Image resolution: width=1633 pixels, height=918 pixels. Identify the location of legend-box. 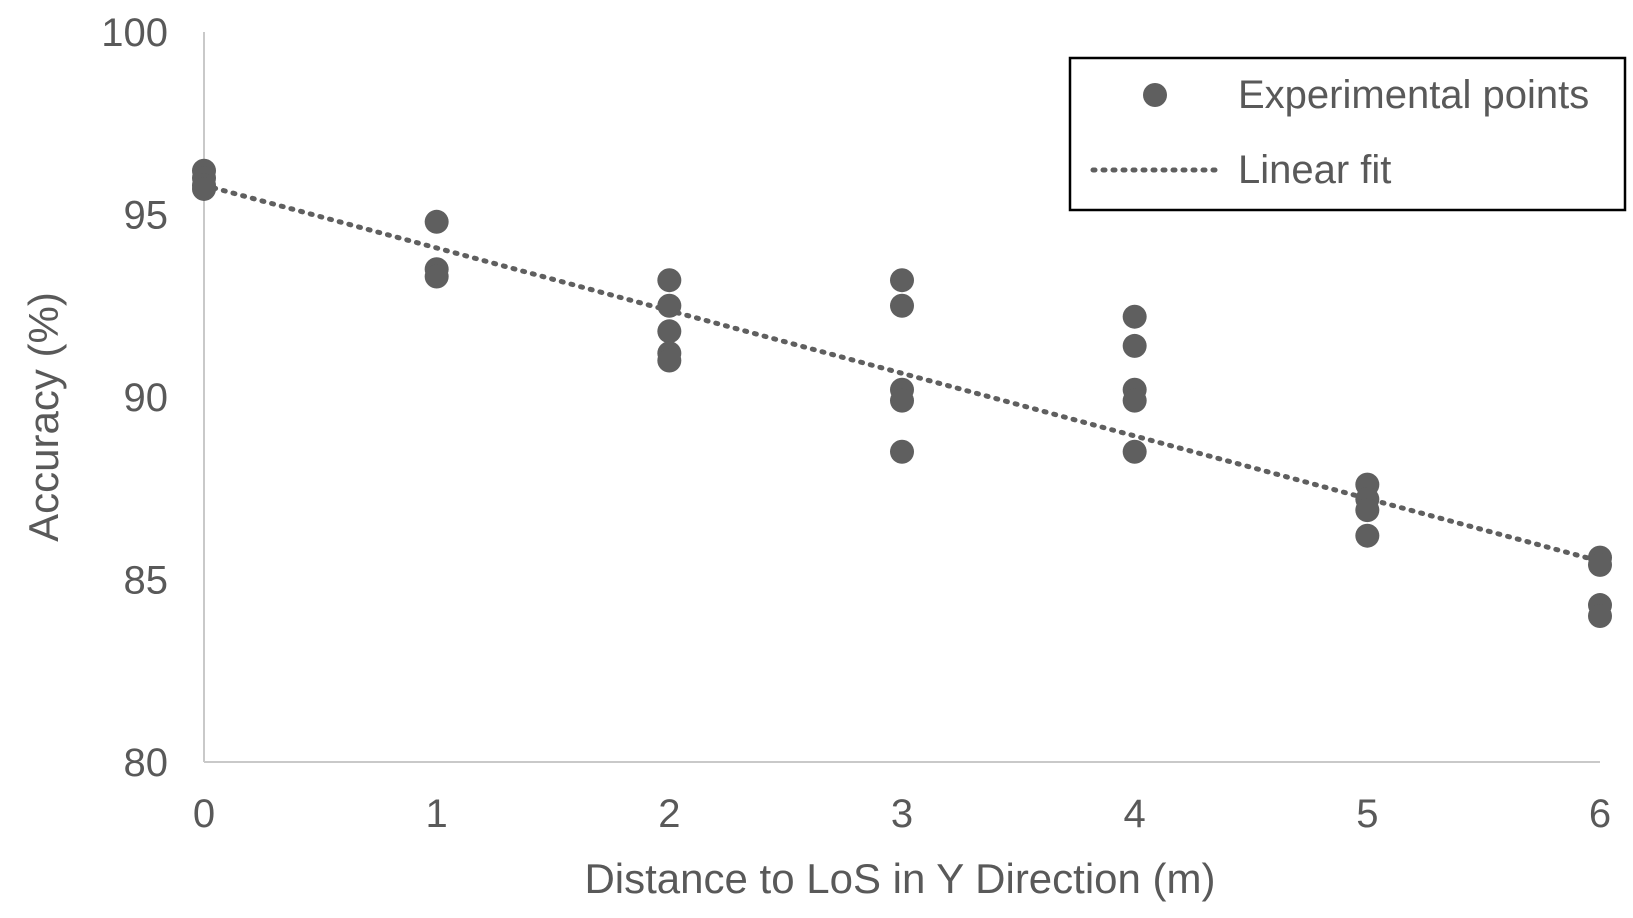
(1347, 134).